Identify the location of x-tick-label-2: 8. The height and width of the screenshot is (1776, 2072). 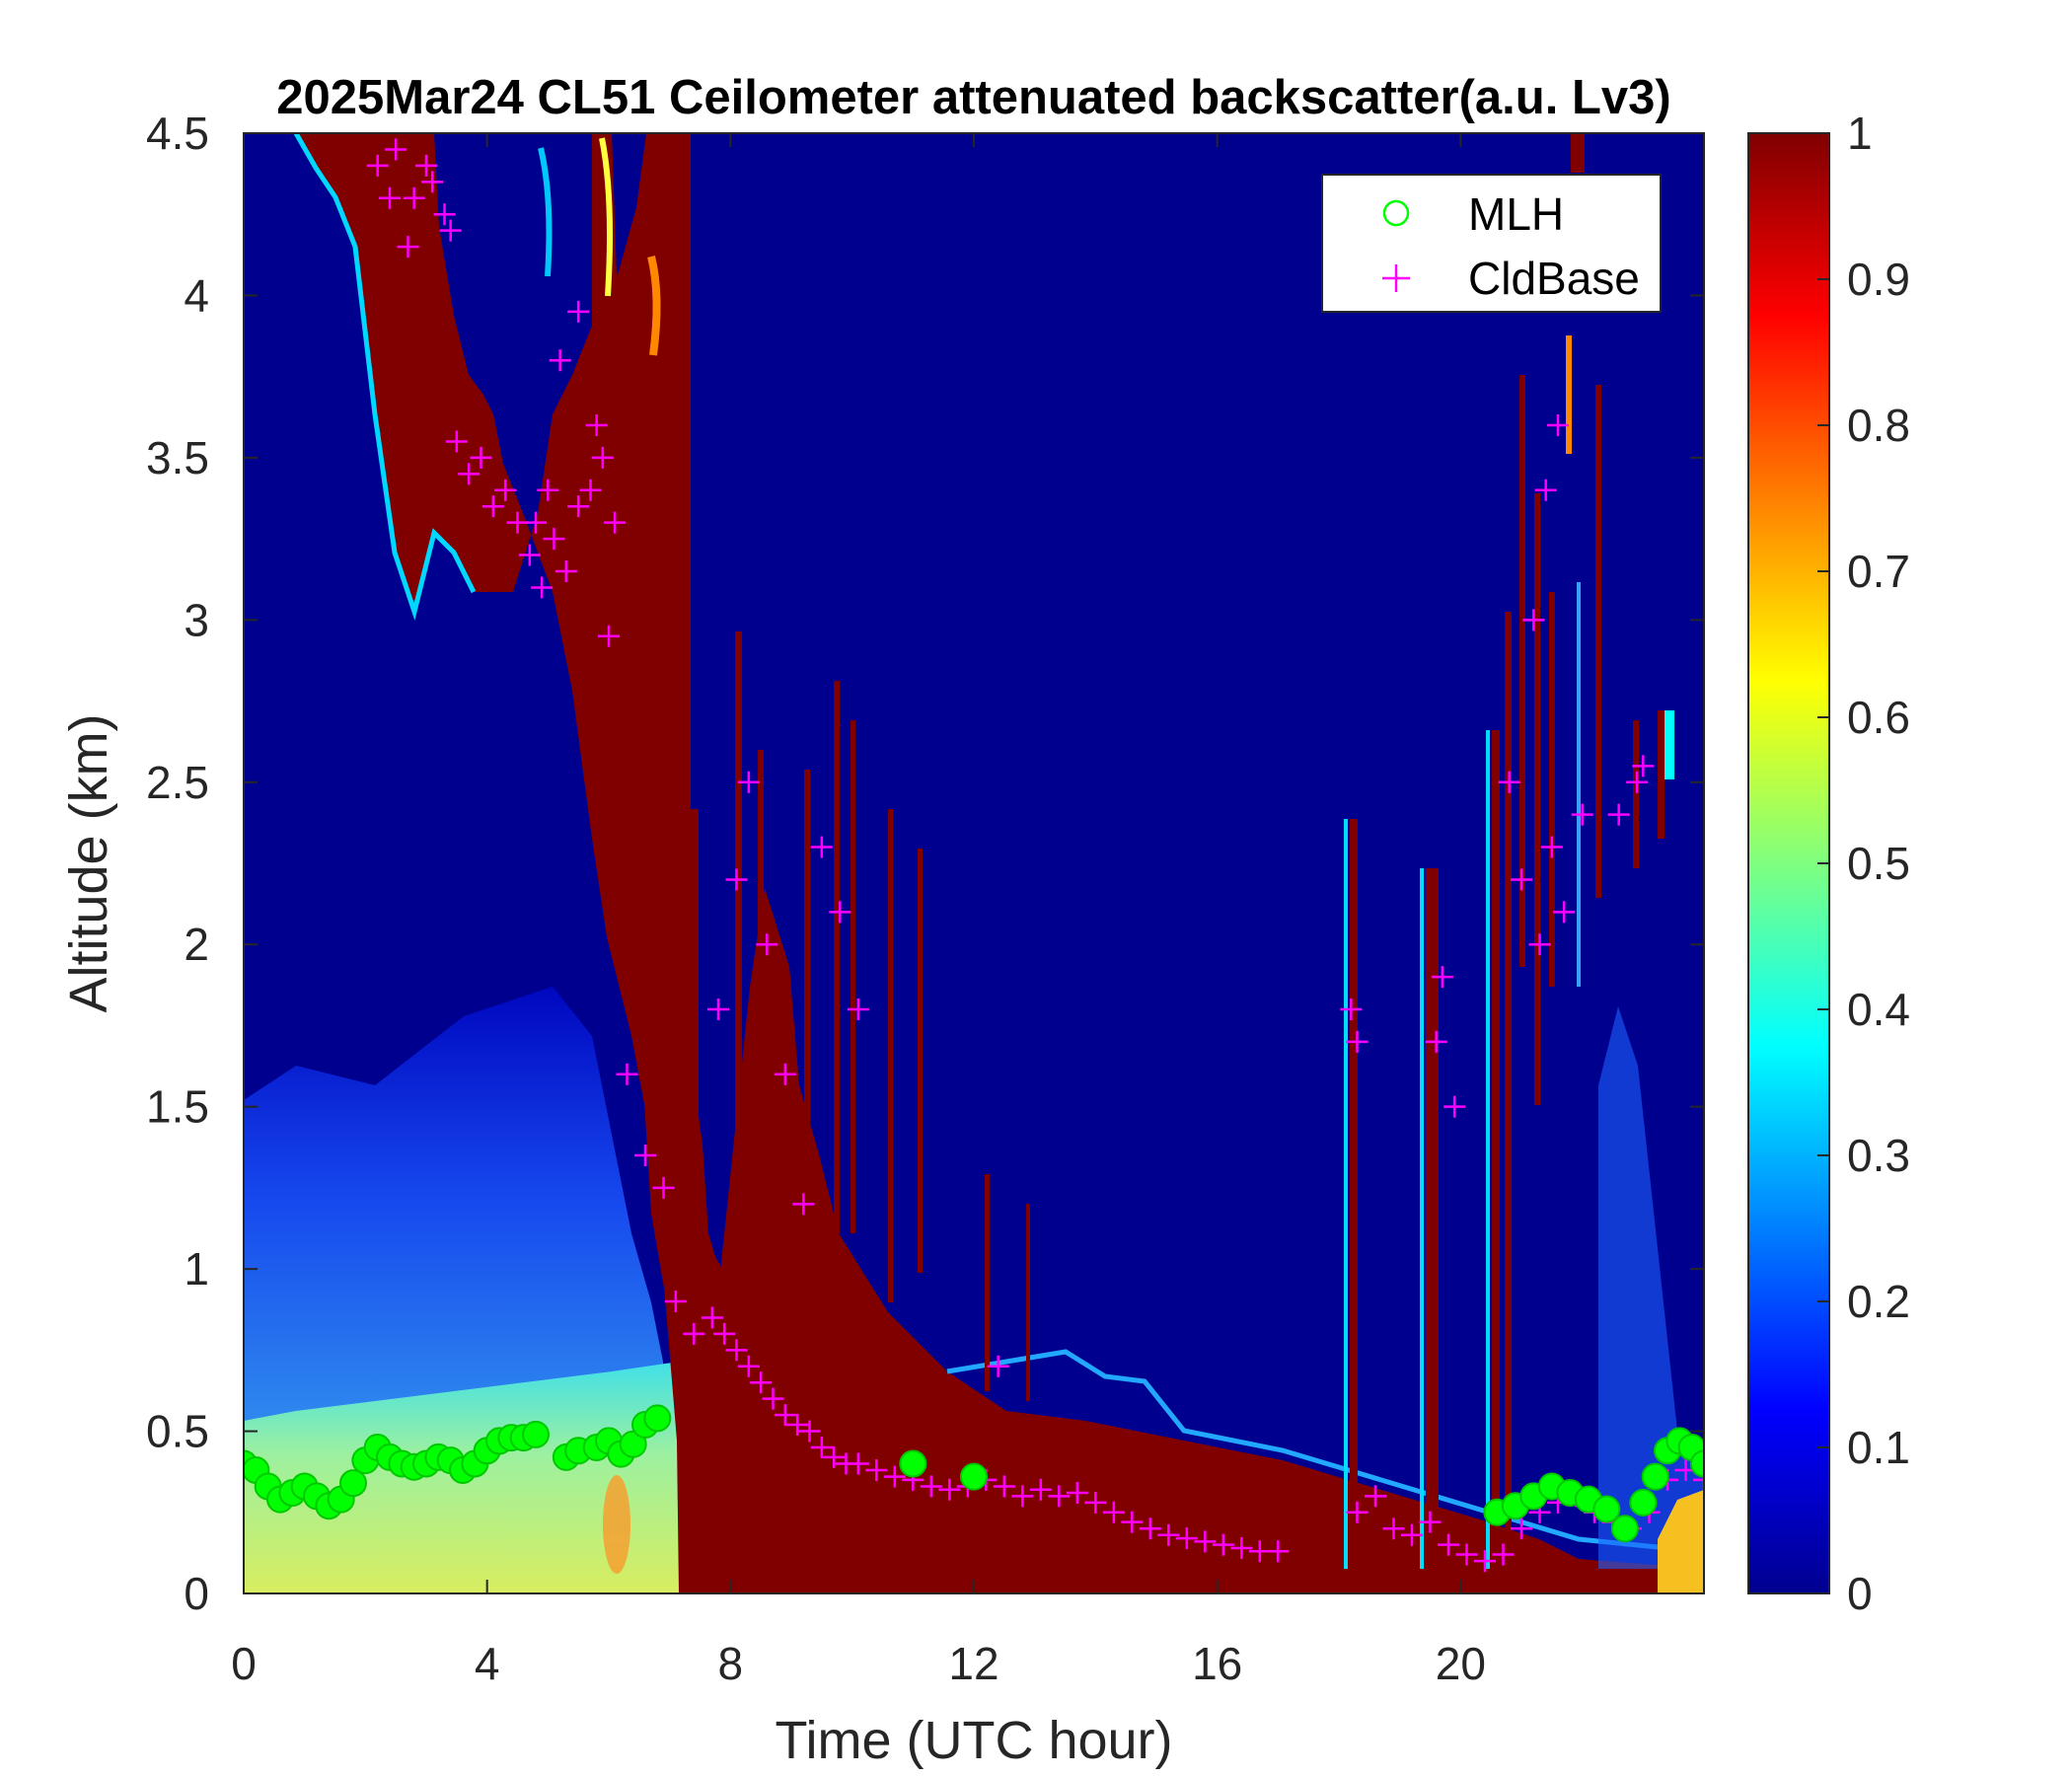
(731, 1663).